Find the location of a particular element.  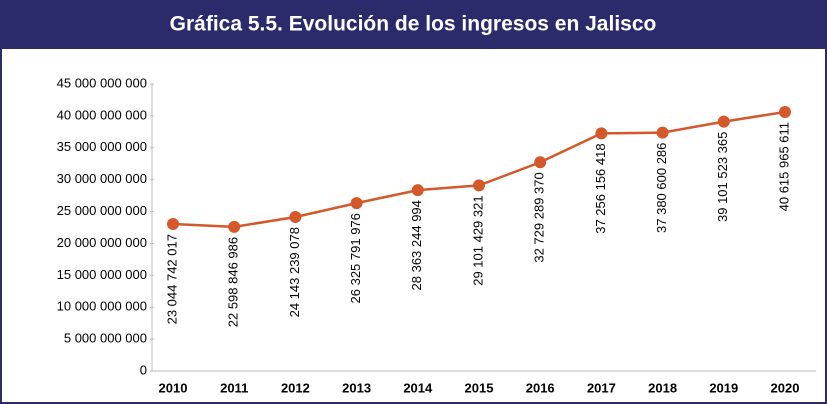

x-tick-label: 2012 is located at coordinates (295, 387).